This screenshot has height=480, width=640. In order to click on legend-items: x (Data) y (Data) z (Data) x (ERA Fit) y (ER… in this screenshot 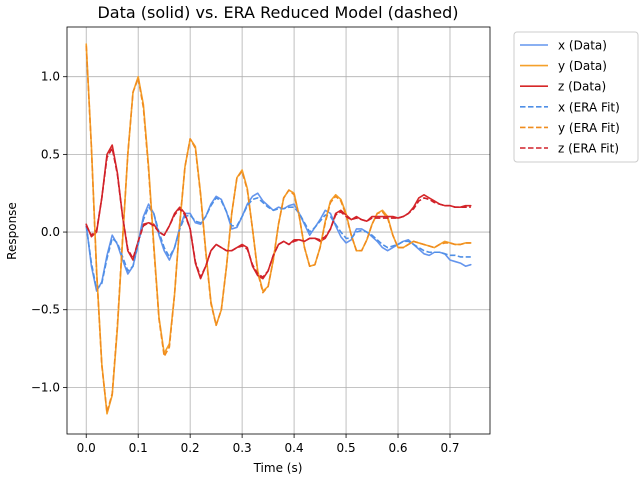, I will do `click(570, 97)`.